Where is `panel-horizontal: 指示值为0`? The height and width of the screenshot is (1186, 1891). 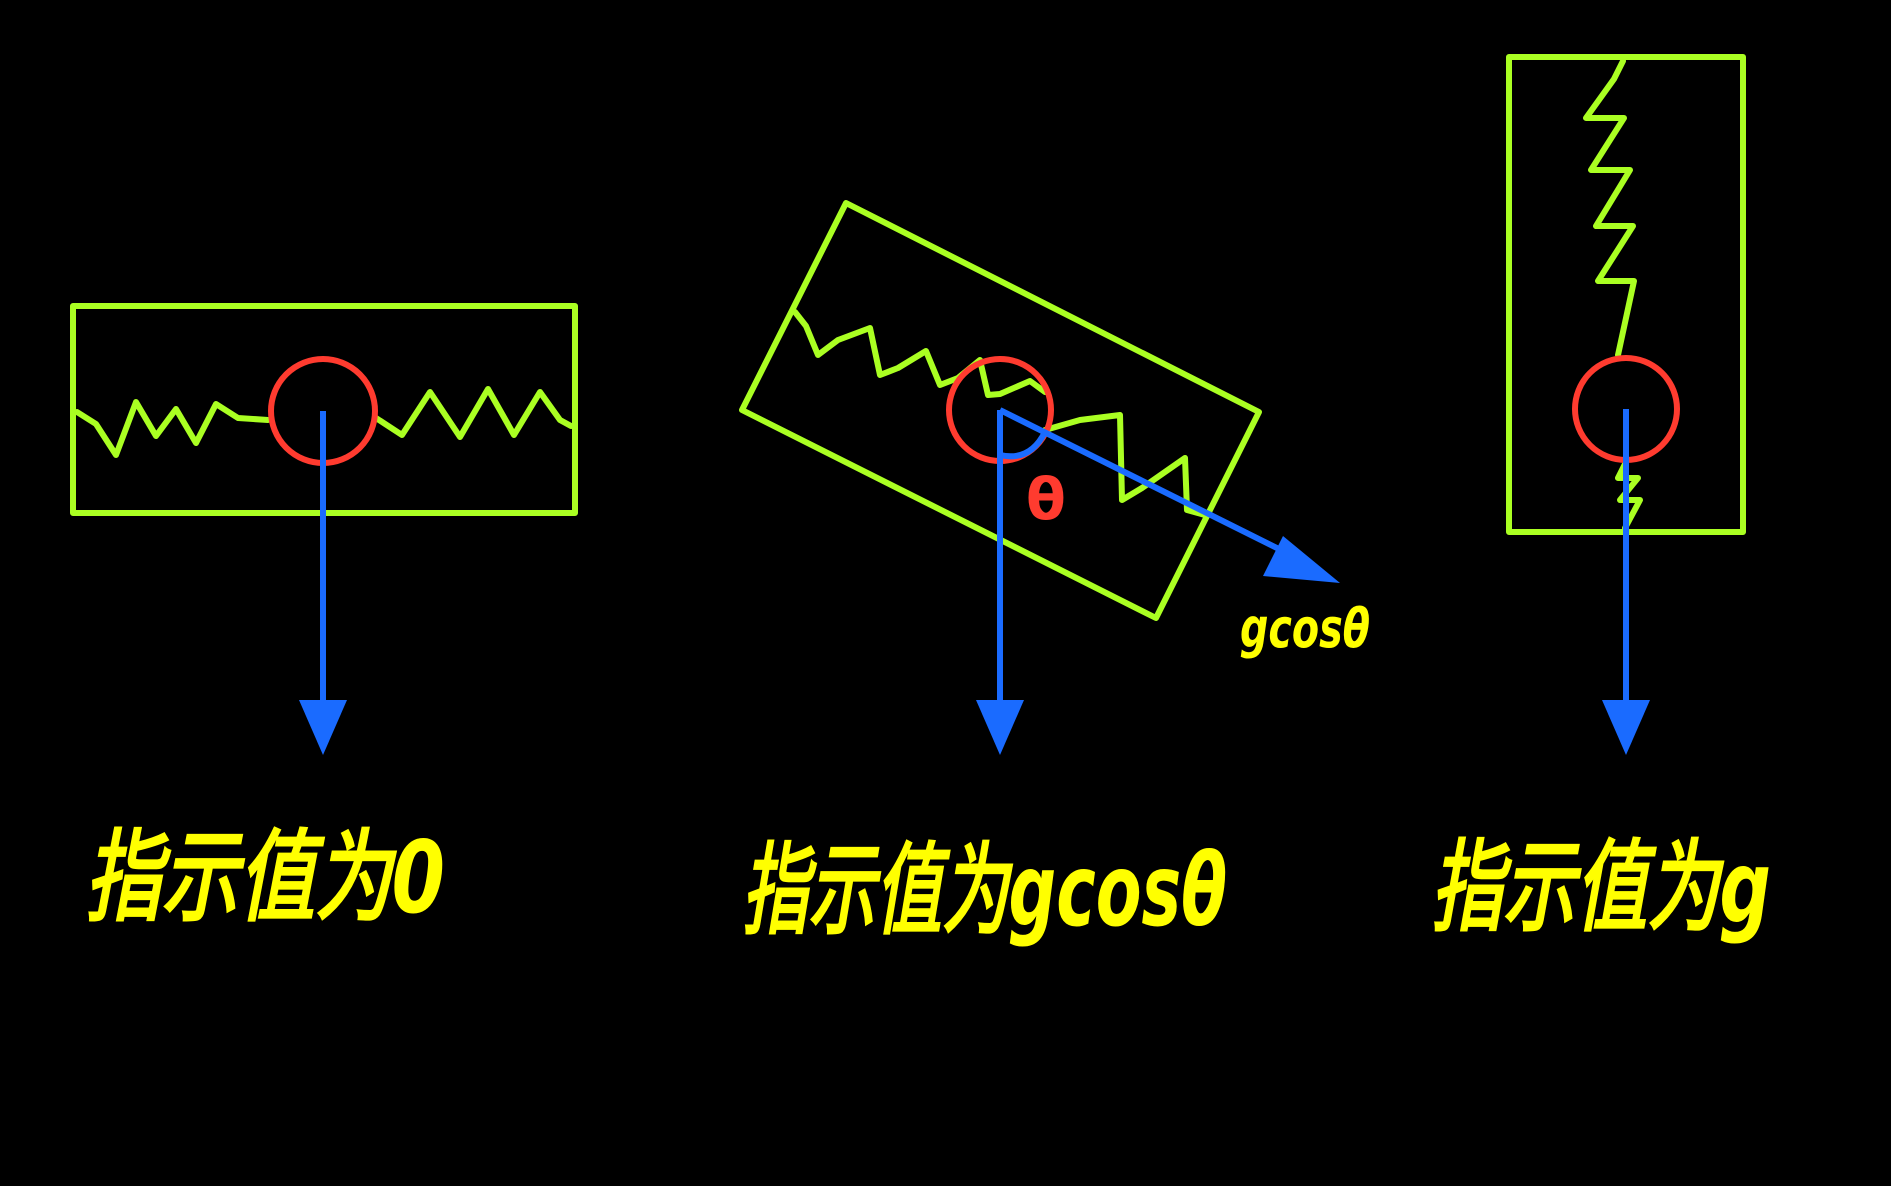
panel-horizontal: 指示值为0 is located at coordinates (324, 619).